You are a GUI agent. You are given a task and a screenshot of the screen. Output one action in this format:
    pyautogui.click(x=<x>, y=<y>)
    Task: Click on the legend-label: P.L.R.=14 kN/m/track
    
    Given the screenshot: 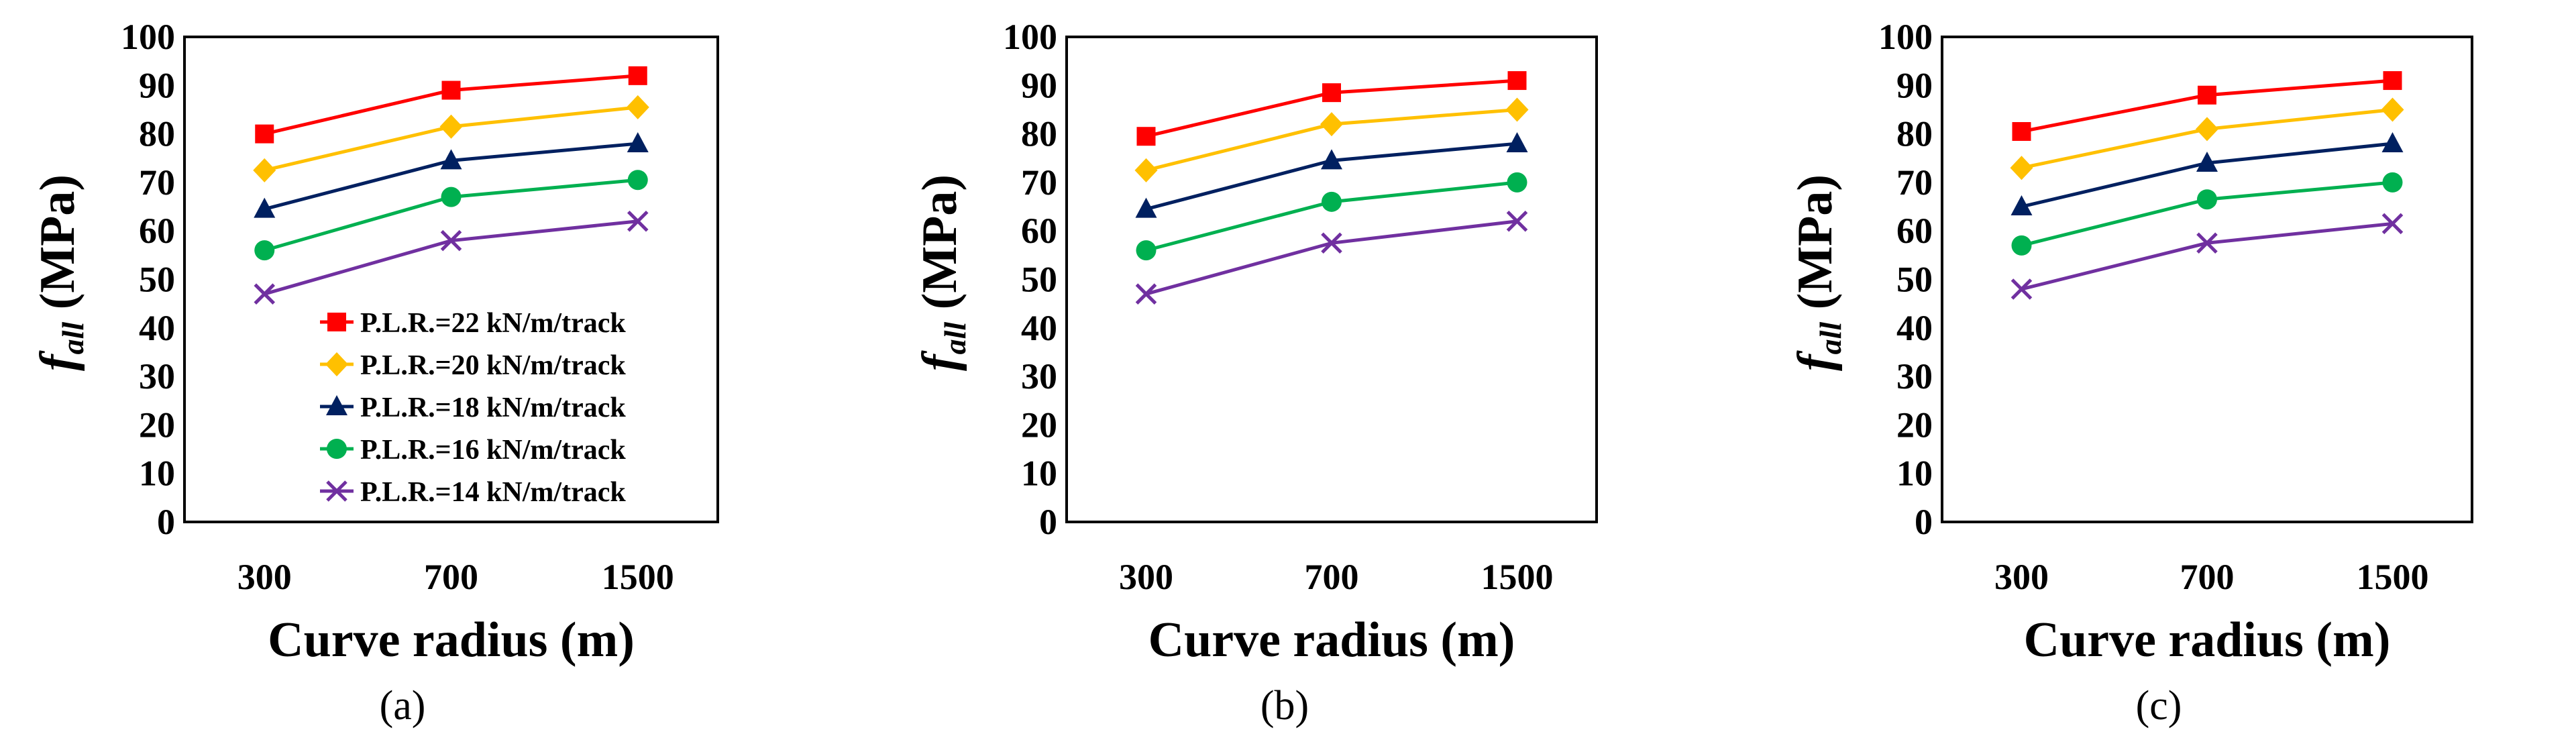 What is the action you would take?
    pyautogui.click(x=493, y=492)
    